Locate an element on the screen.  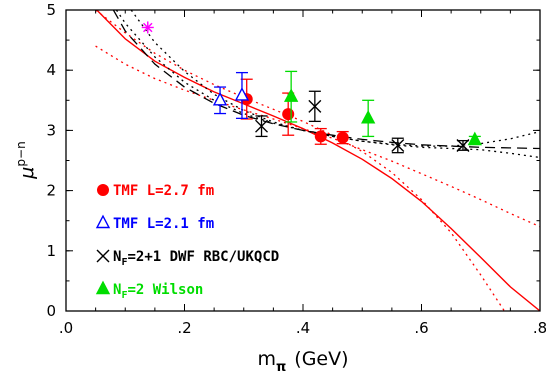
legend-label: TMF L=2.1 fm is located at coordinates (163, 224).